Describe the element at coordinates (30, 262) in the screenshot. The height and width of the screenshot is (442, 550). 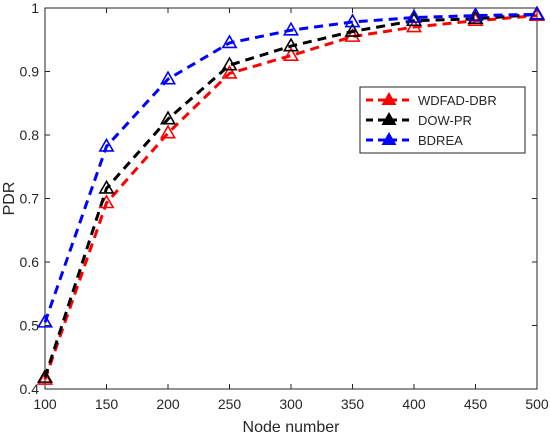
I see `y-tick-label: 0.6` at that location.